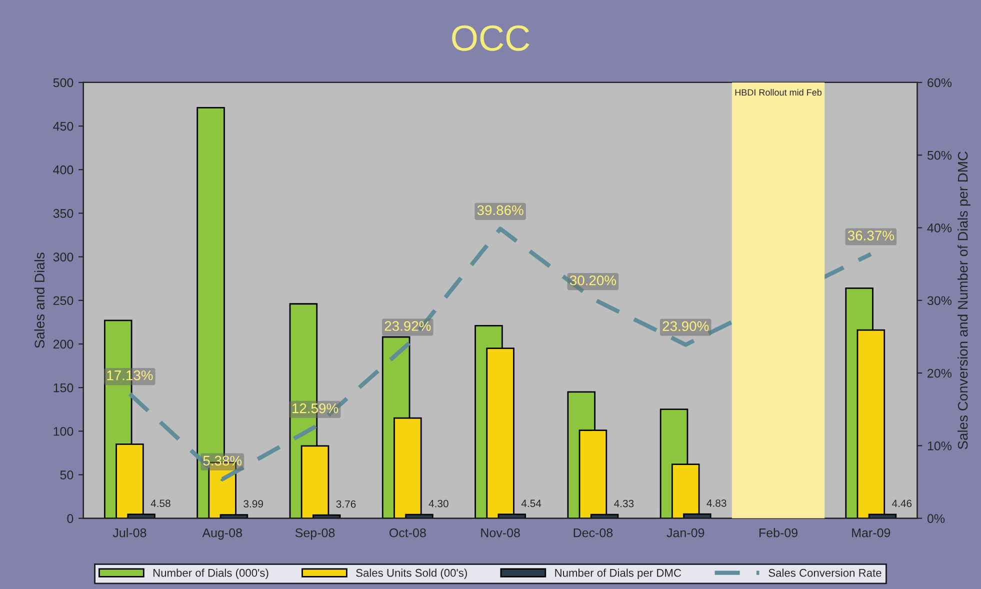  What do you see at coordinates (940, 83) in the screenshot?
I see `y2-tick-label: 60%` at bounding box center [940, 83].